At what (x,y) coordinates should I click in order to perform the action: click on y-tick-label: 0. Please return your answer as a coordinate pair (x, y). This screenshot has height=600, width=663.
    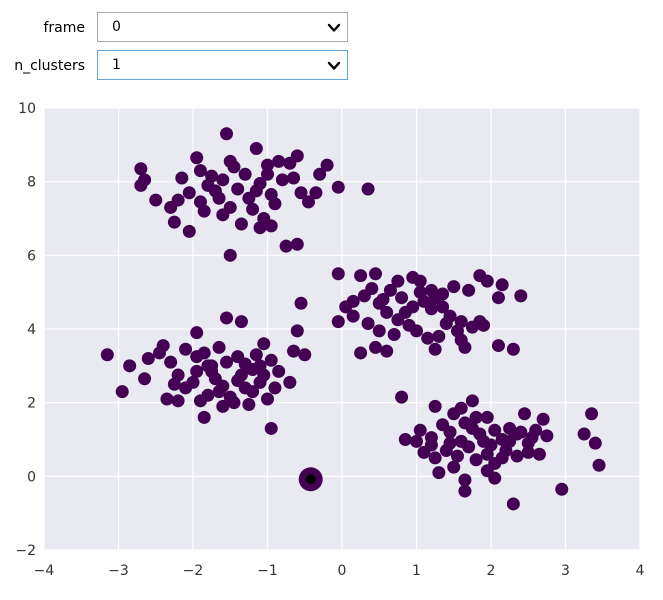
    Looking at the image, I should click on (31, 477).